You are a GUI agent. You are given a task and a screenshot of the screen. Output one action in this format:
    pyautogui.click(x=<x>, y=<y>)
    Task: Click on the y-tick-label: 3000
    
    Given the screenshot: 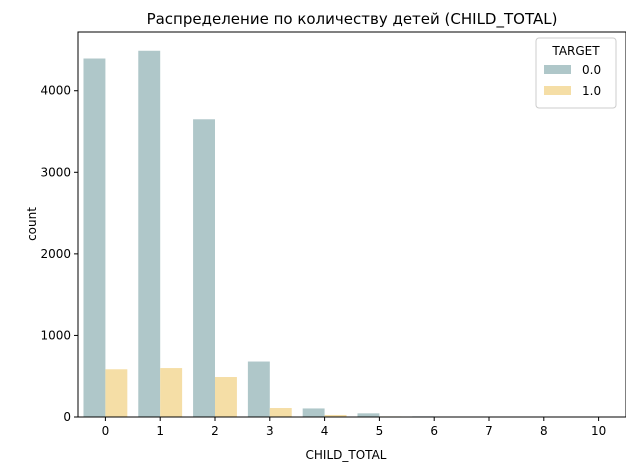 What is the action you would take?
    pyautogui.click(x=55, y=172)
    